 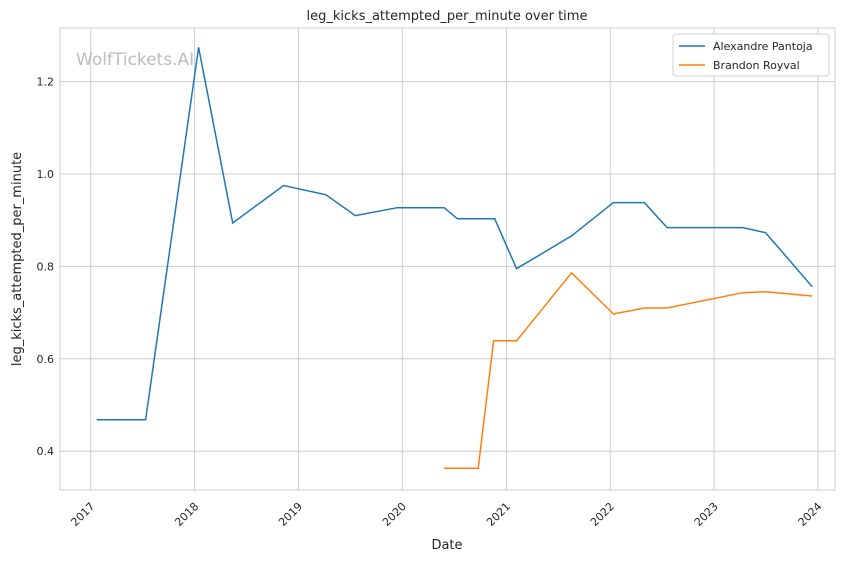 I want to click on legend: Alexandre Pantoja Brandon Royval, so click(x=751, y=55).